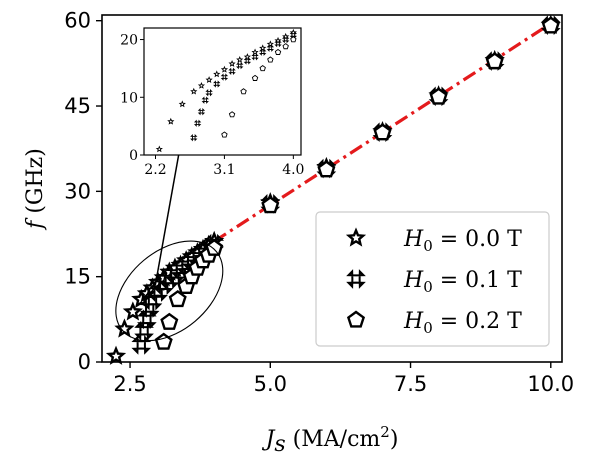  What do you see at coordinates (269, 439) in the screenshot?
I see `x-axis-variable: J` at bounding box center [269, 439].